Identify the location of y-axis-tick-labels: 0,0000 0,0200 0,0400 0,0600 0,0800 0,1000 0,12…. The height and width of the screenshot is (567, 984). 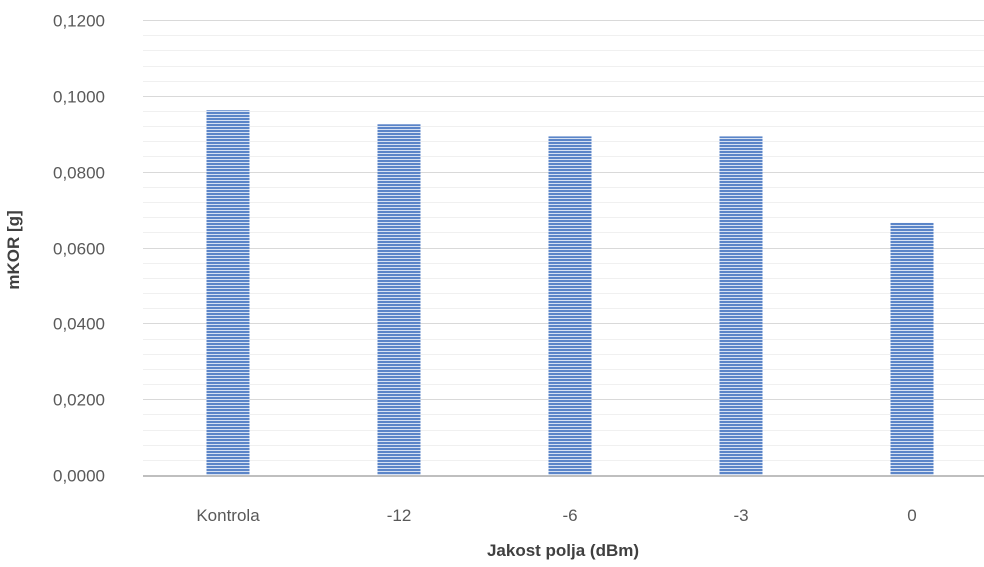
(79, 249).